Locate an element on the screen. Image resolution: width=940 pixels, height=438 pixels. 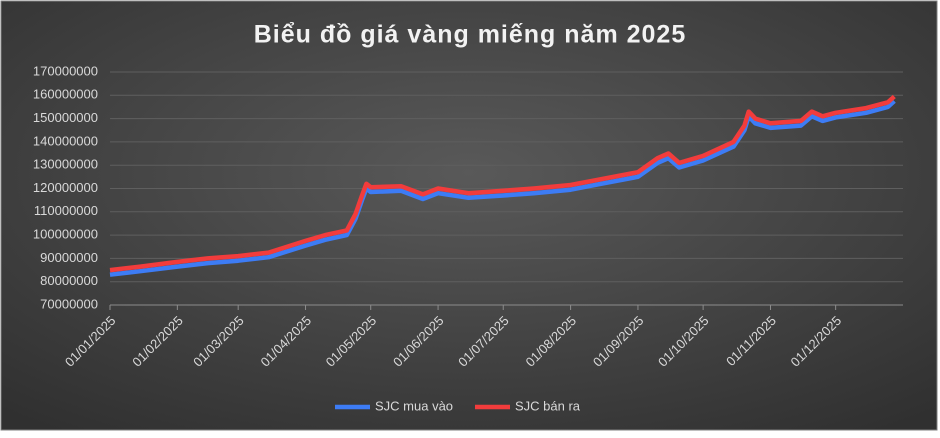
y-tick-label: 120000000 is located at coordinates (65, 187).